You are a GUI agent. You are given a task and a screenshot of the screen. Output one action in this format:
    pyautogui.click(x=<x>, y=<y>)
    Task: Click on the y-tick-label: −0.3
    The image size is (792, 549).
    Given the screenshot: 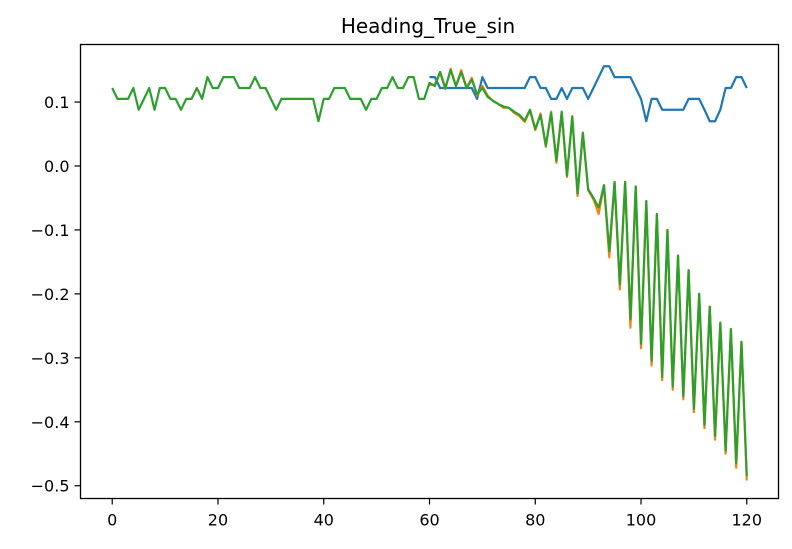 What is the action you would take?
    pyautogui.click(x=50, y=358)
    